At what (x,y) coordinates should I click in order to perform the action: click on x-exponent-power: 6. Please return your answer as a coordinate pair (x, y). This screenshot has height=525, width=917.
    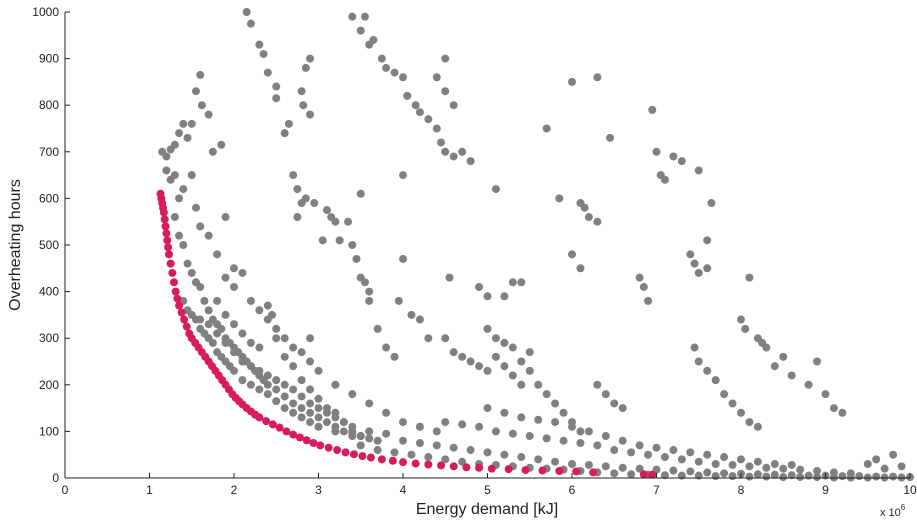
    Looking at the image, I should click on (903, 507).